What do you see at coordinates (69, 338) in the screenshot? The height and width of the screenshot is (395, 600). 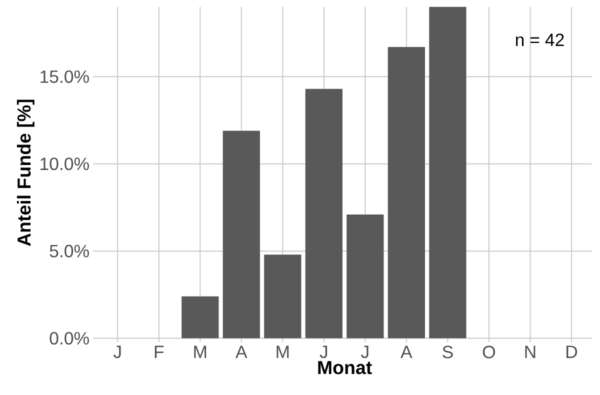 I see `y-tick-label: 0.0%` at bounding box center [69, 338].